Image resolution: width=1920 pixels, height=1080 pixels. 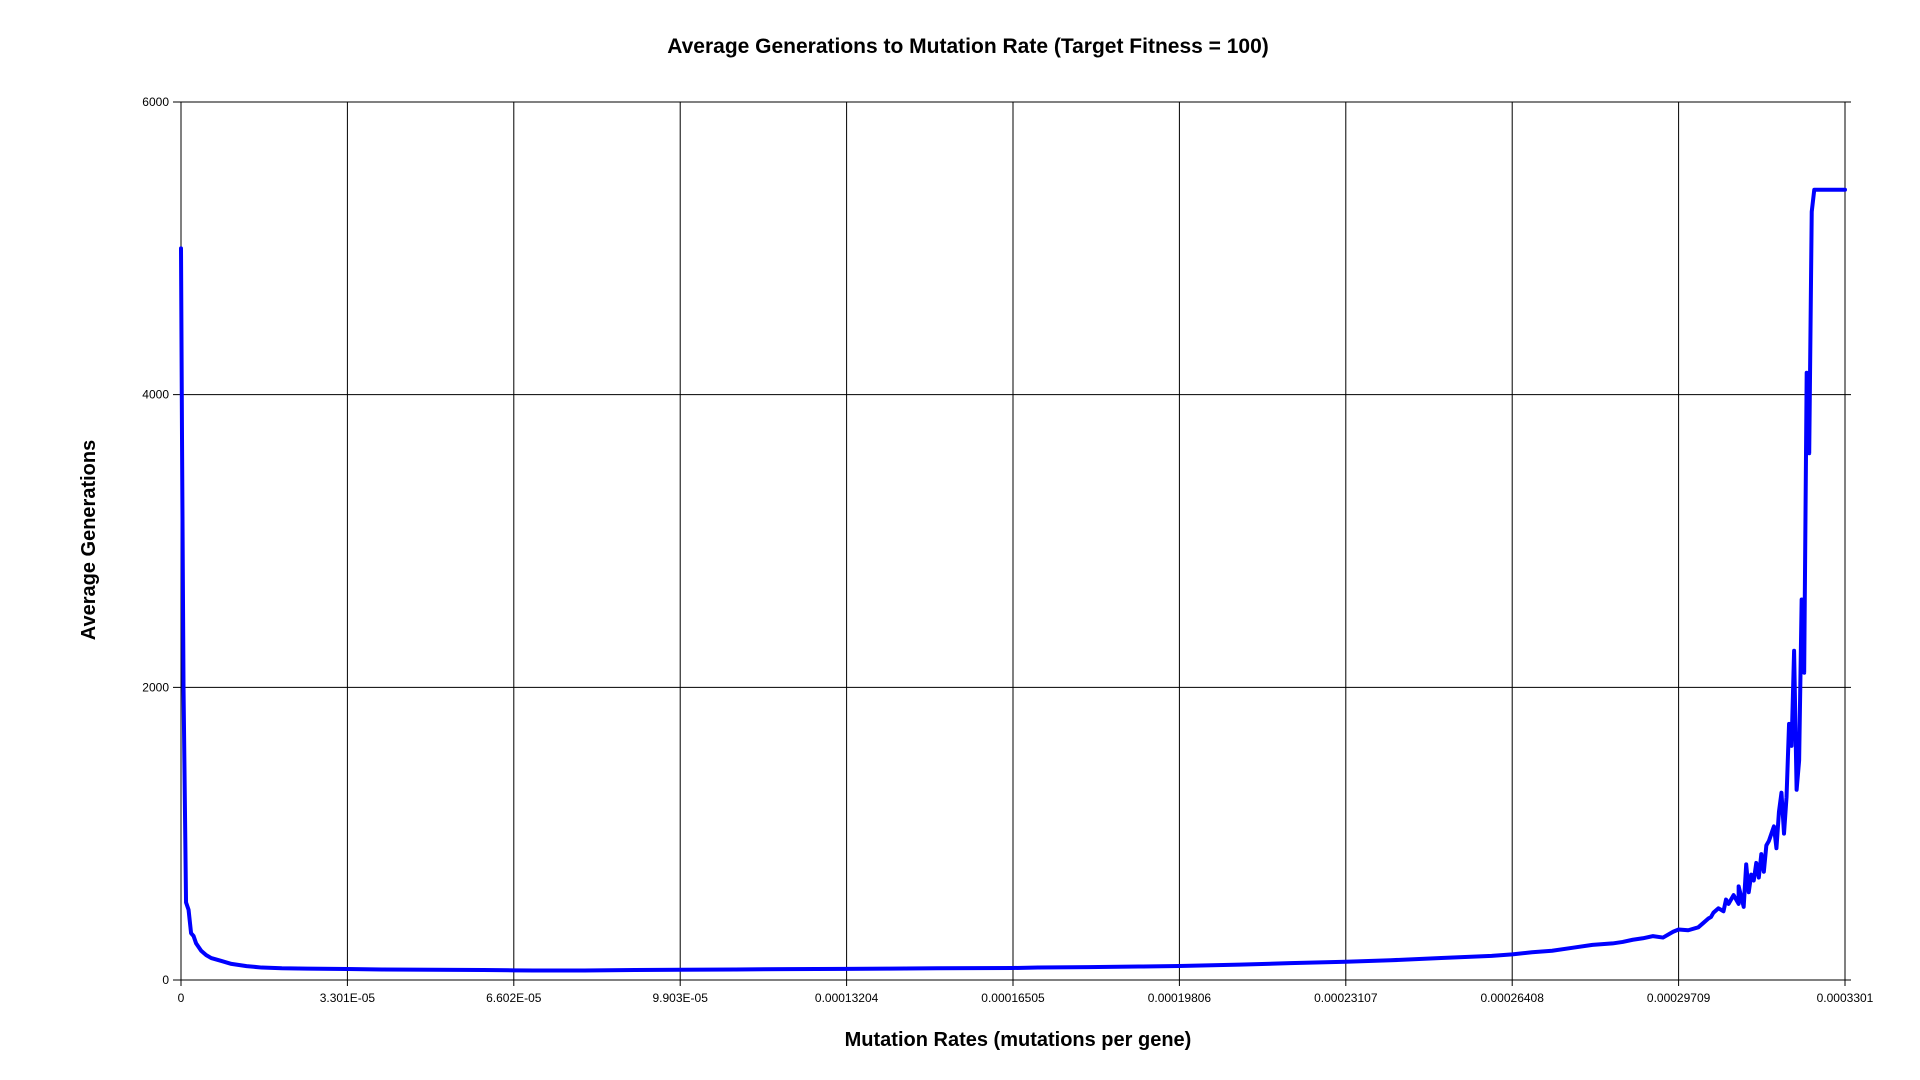 What do you see at coordinates (165, 980) in the screenshot?
I see `y-tick-label: 0` at bounding box center [165, 980].